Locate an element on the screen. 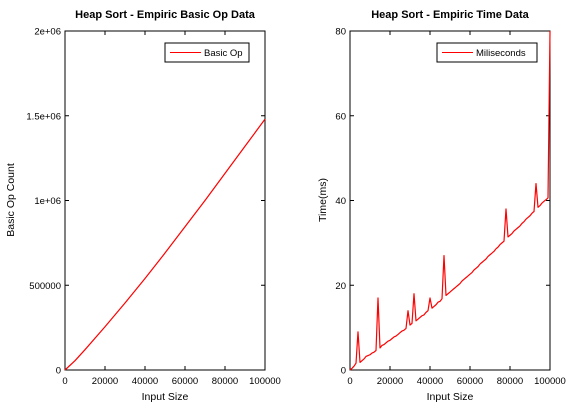 This screenshot has height=410, width=574. y-tick-label: 1e+06 is located at coordinates (47, 201).